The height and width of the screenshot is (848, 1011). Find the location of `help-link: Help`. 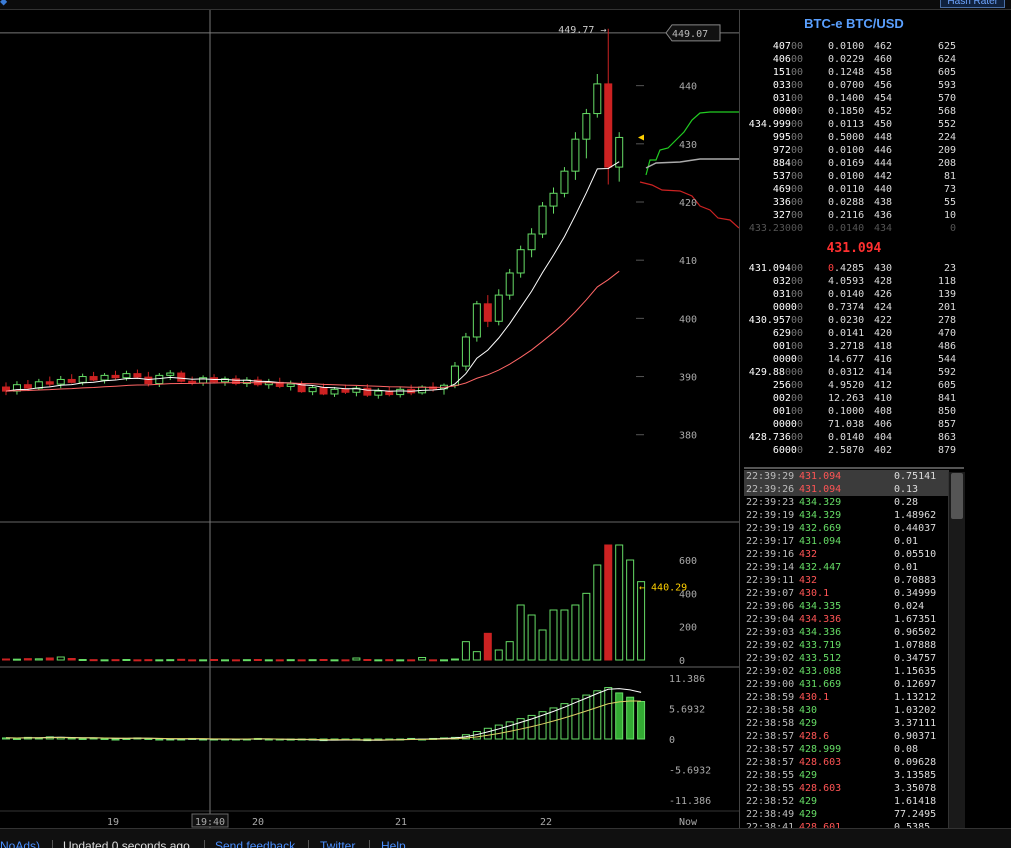

help-link: Help is located at coordinates (393, 843).